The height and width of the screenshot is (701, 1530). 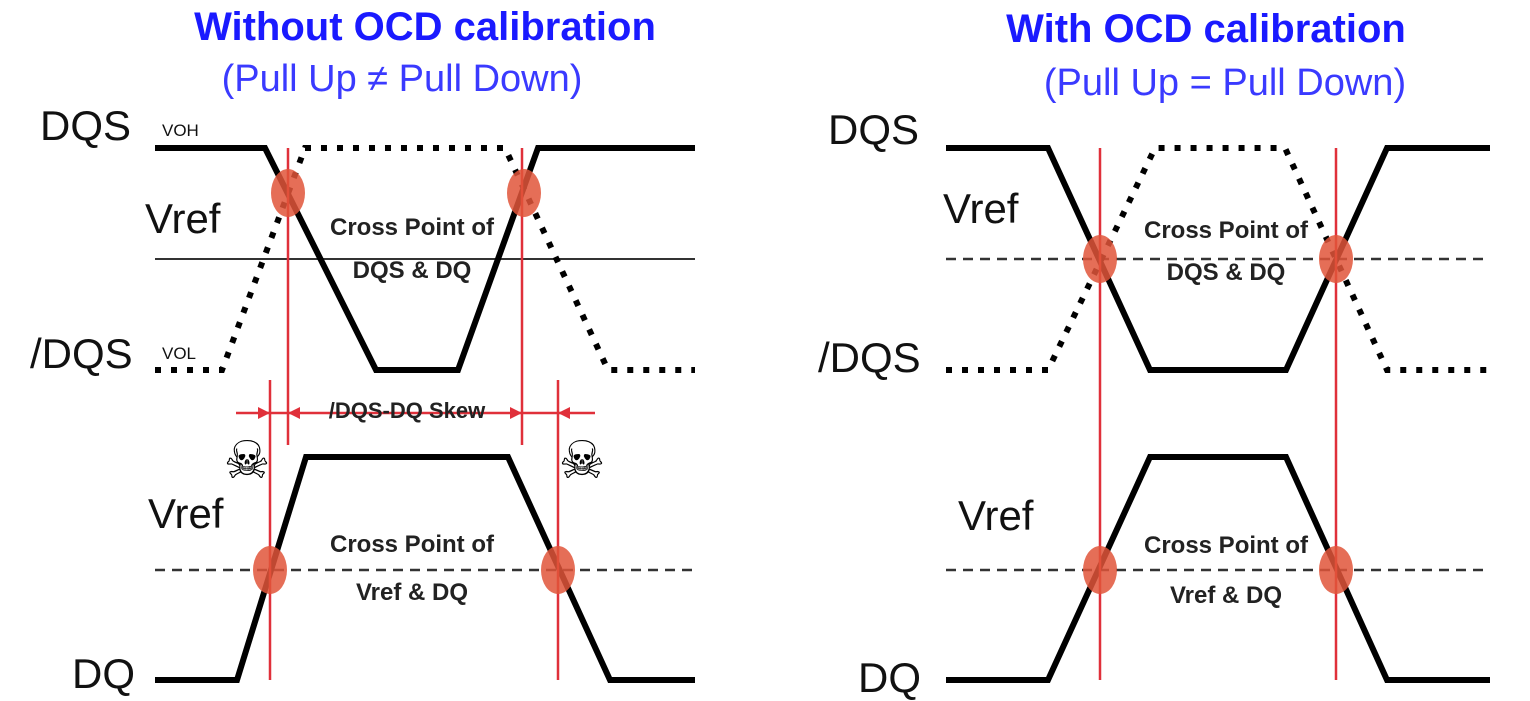 What do you see at coordinates (1226, 595) in the screenshot?
I see `right-cross-vref-text-2: Vref & DQ` at bounding box center [1226, 595].